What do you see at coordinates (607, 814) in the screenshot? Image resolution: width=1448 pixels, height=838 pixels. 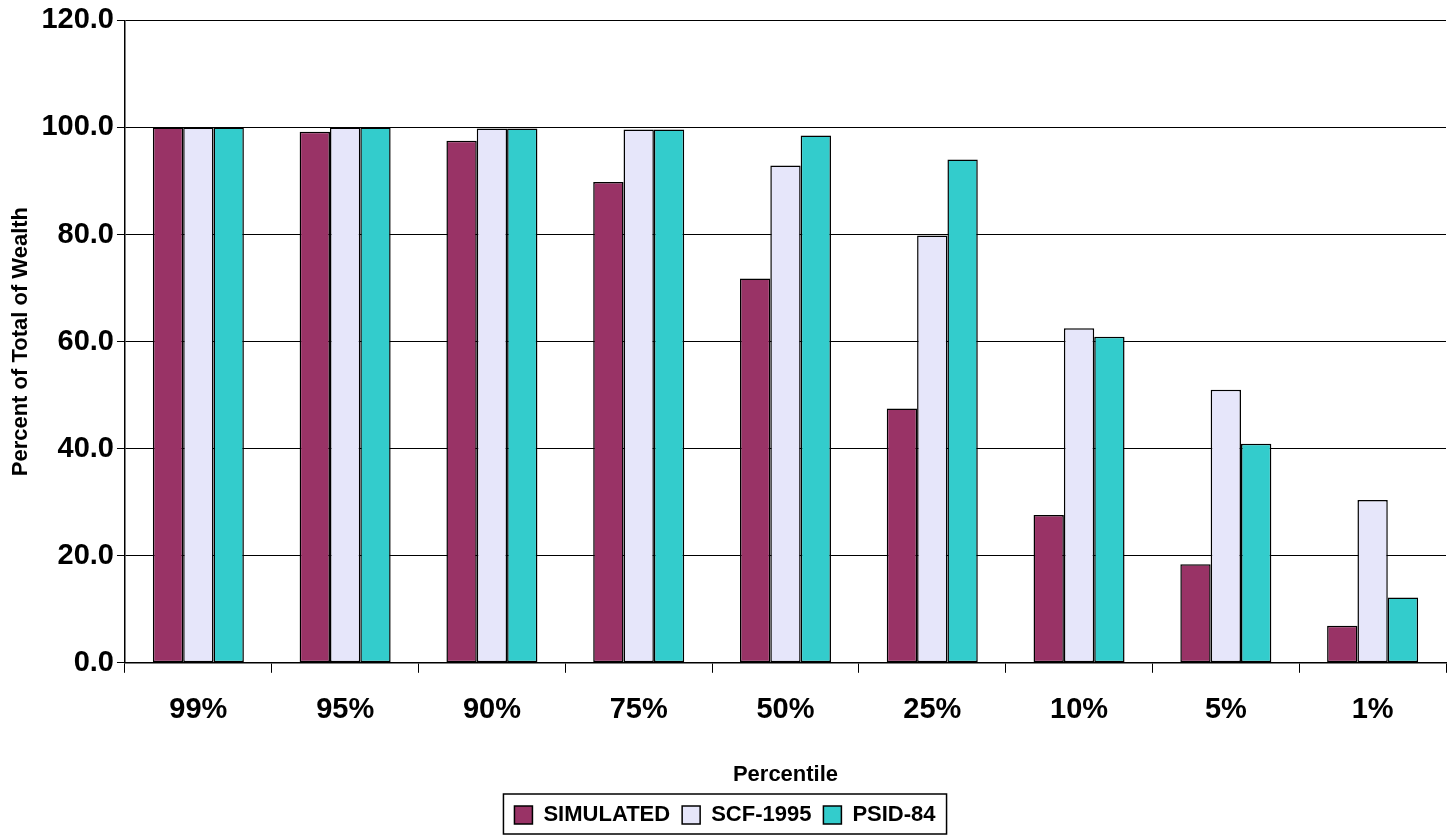 I see `legend-label: SIMULATED` at bounding box center [607, 814].